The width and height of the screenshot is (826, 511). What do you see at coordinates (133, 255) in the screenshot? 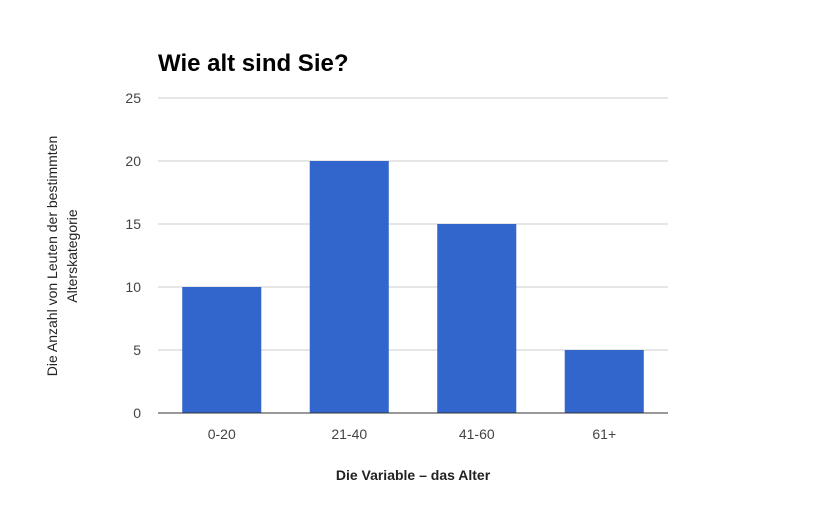
I see `y-axis-ticks: 0 5 10 15 20 25` at bounding box center [133, 255].